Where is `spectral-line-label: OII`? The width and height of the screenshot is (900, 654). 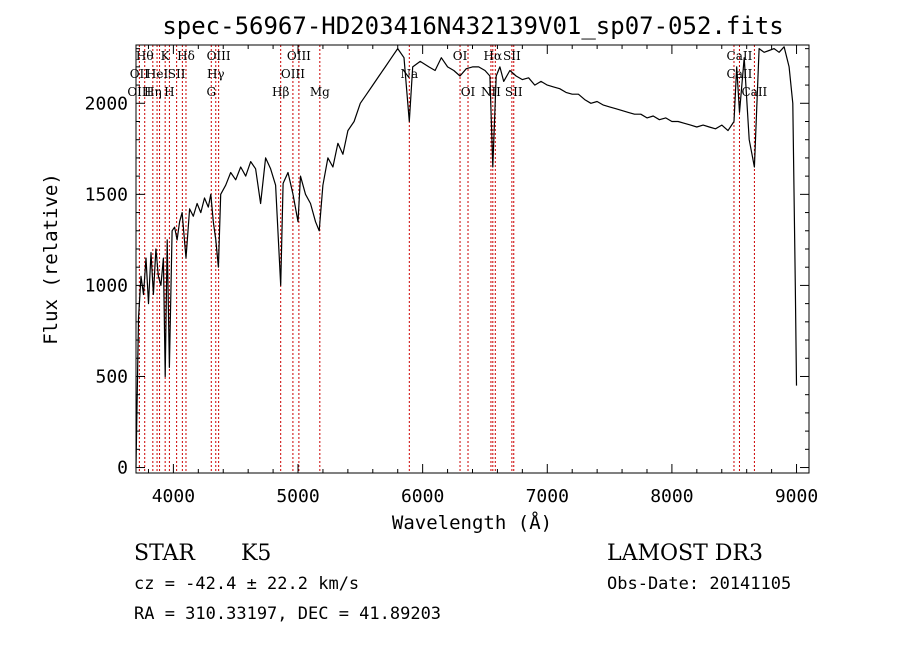
spectral-line-label: OII is located at coordinates (140, 74).